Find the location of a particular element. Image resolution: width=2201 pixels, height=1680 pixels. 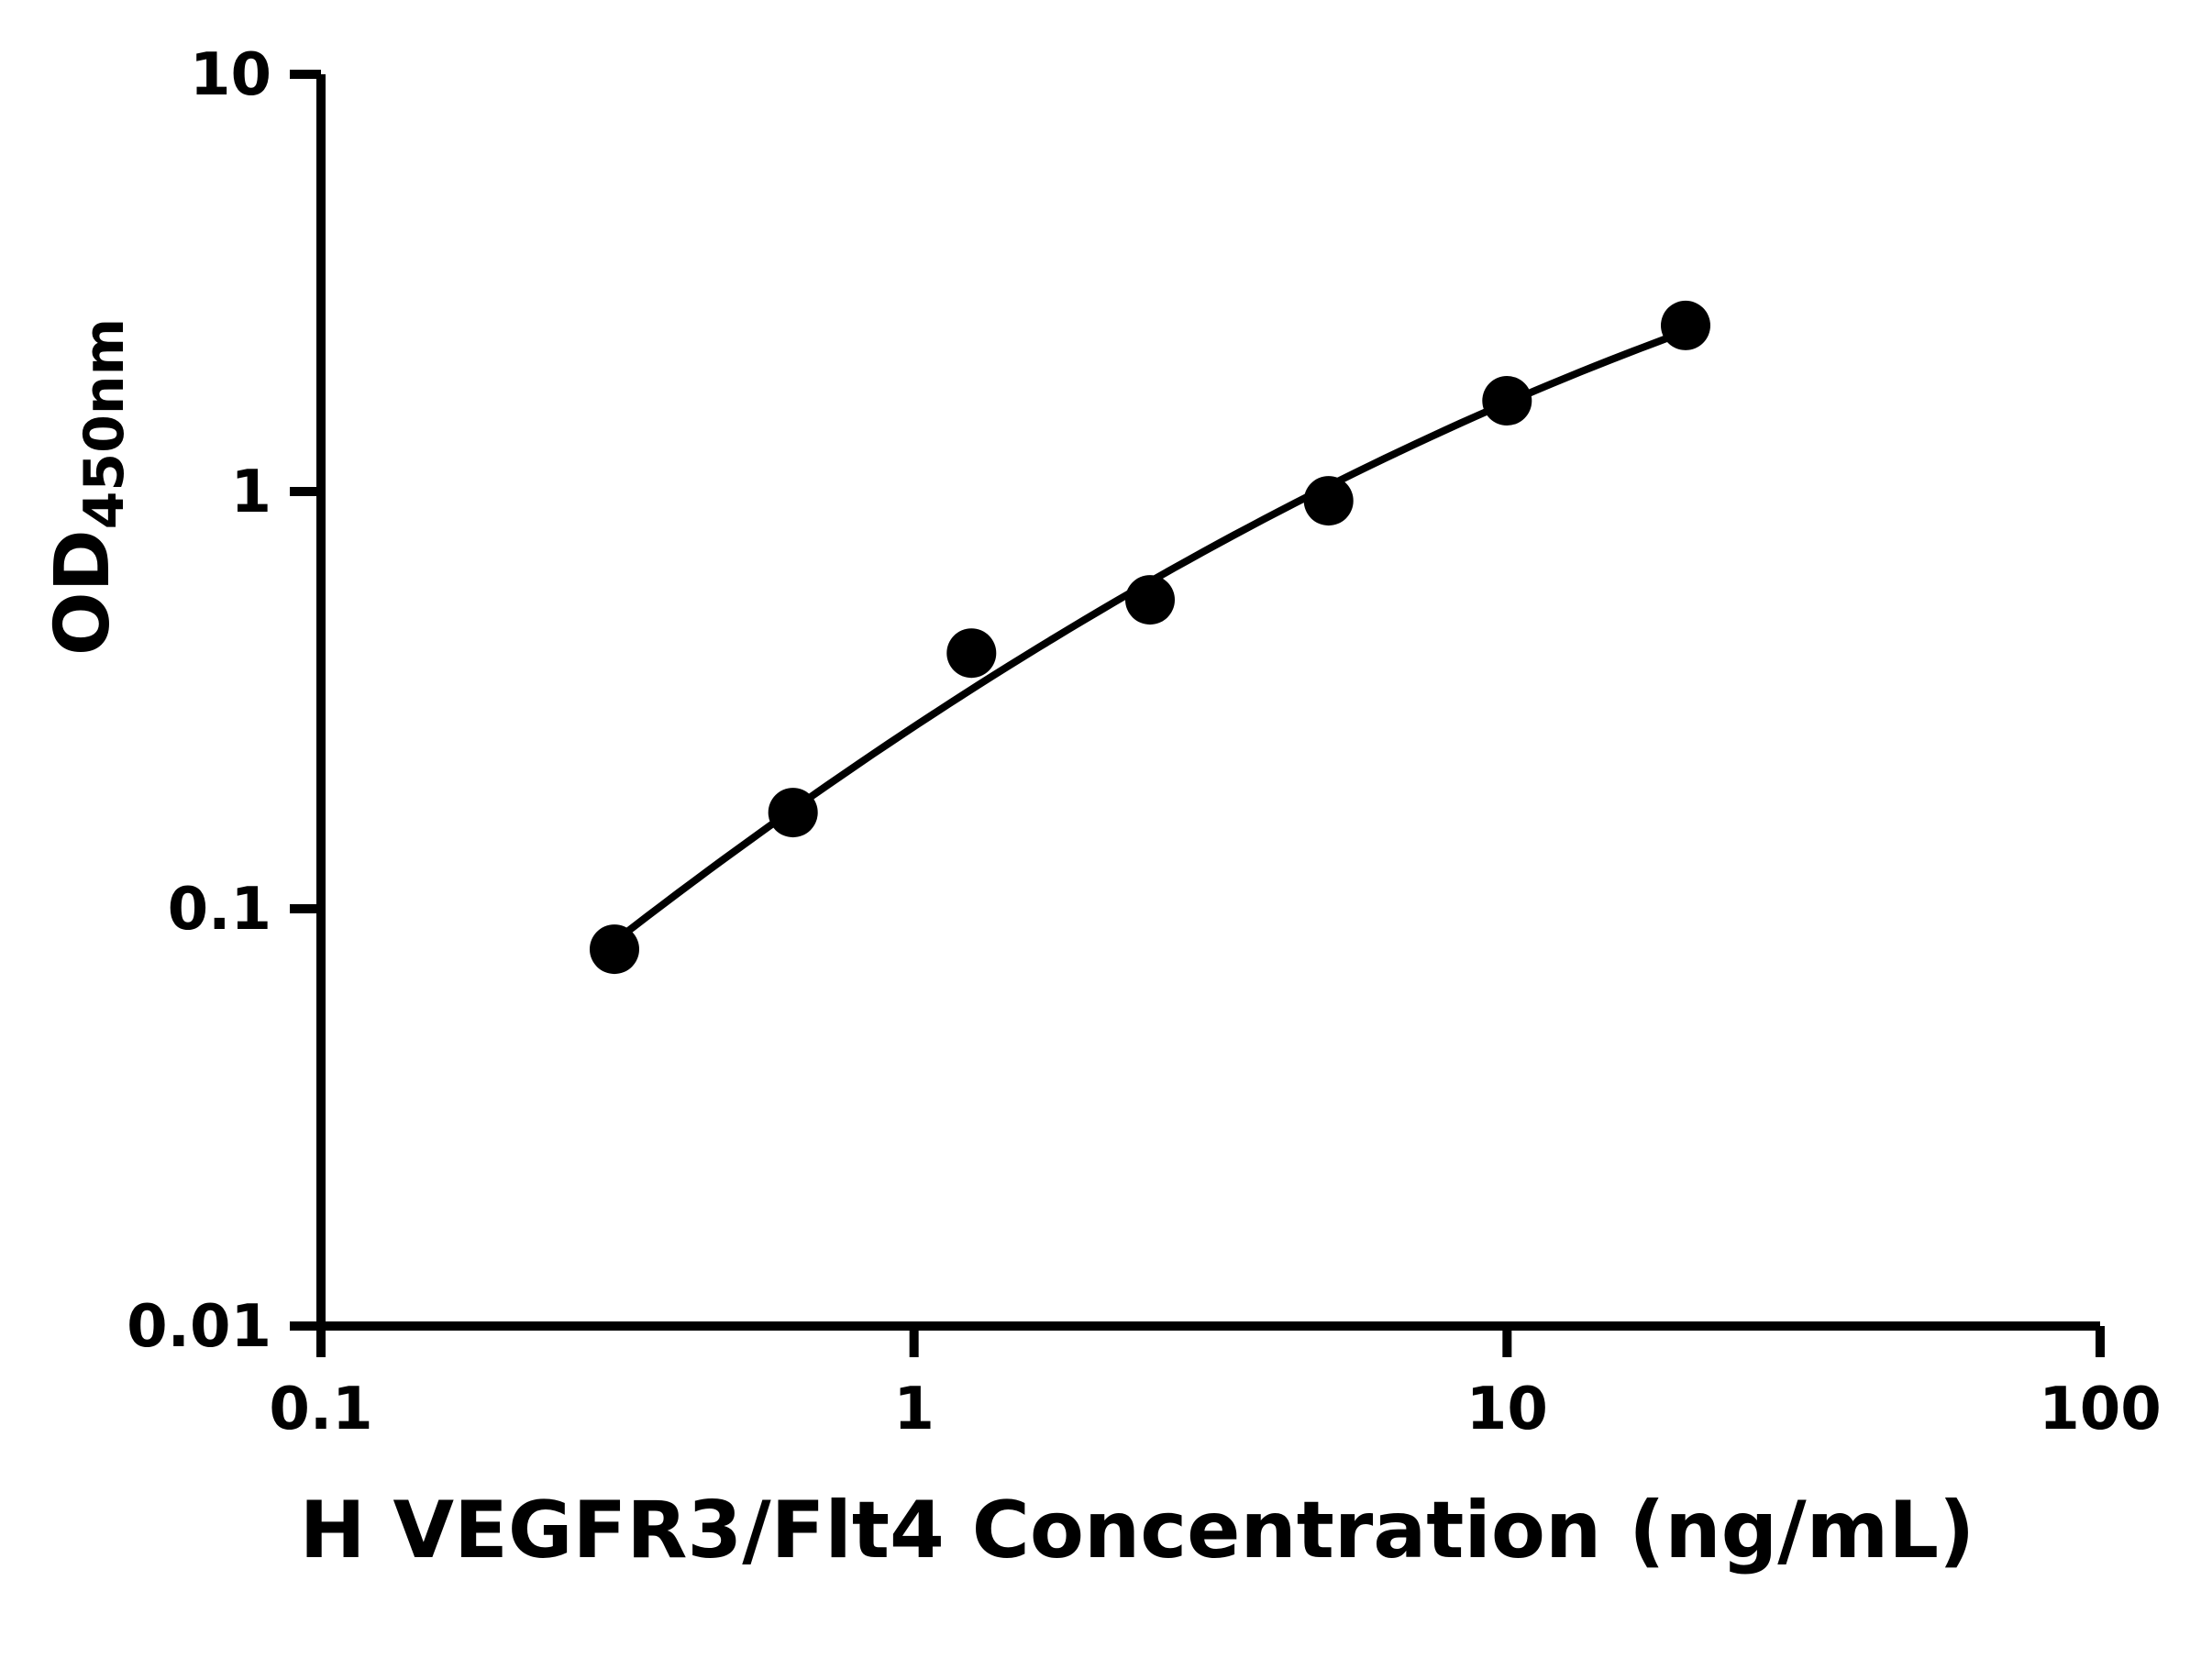

y-axis-label-main: OD is located at coordinates (83, 592).